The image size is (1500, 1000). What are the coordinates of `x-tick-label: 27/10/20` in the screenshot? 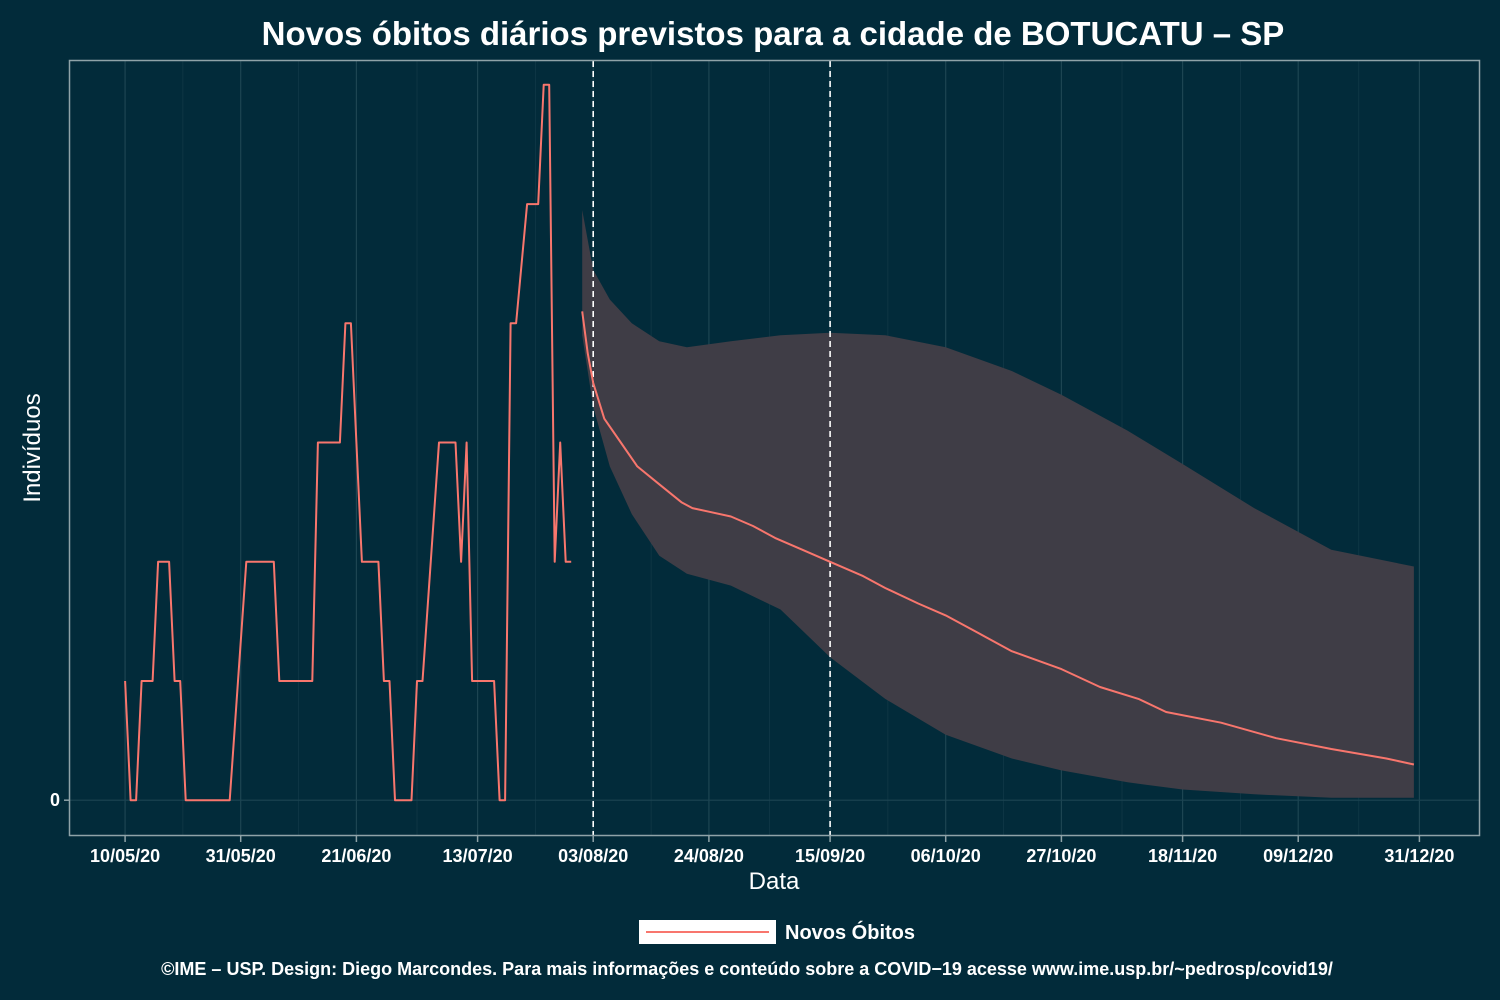 It's located at (1061, 856).